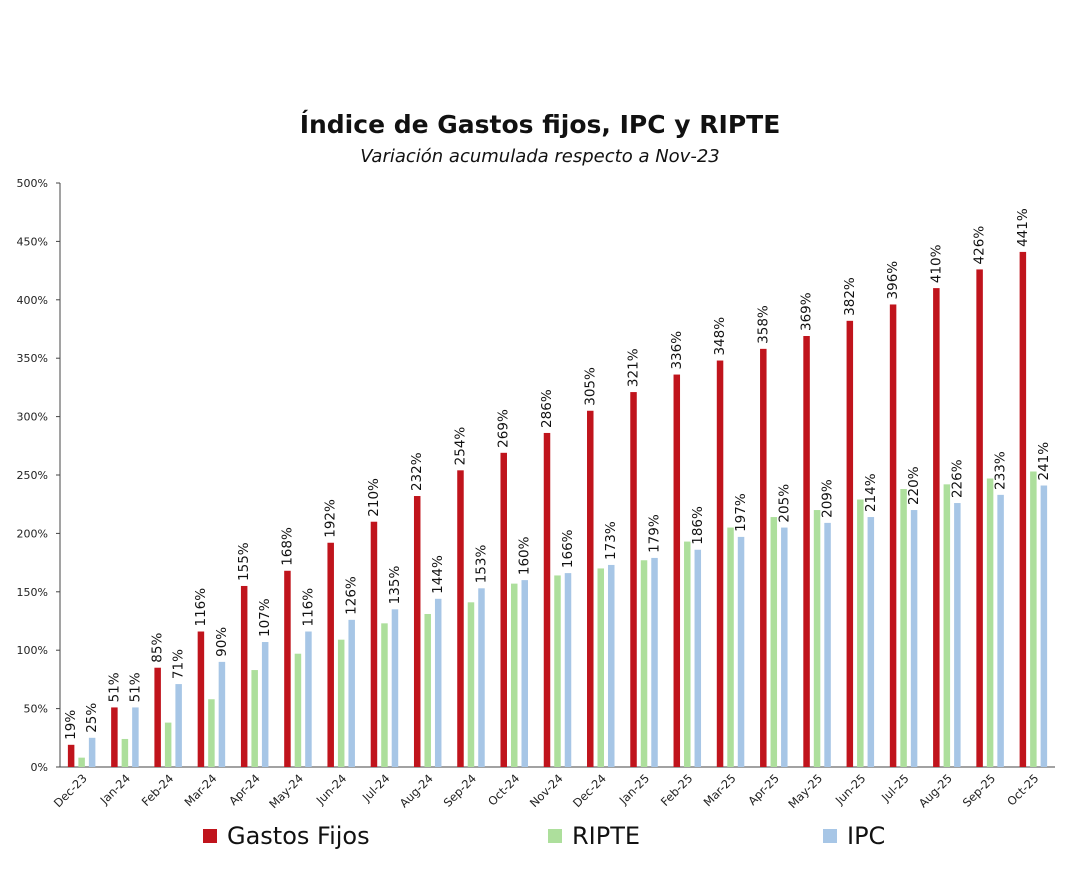 The width and height of the screenshot is (1080, 896). What do you see at coordinates (935, 790) in the screenshot?
I see `x-tick-label: Aug-25` at bounding box center [935, 790].